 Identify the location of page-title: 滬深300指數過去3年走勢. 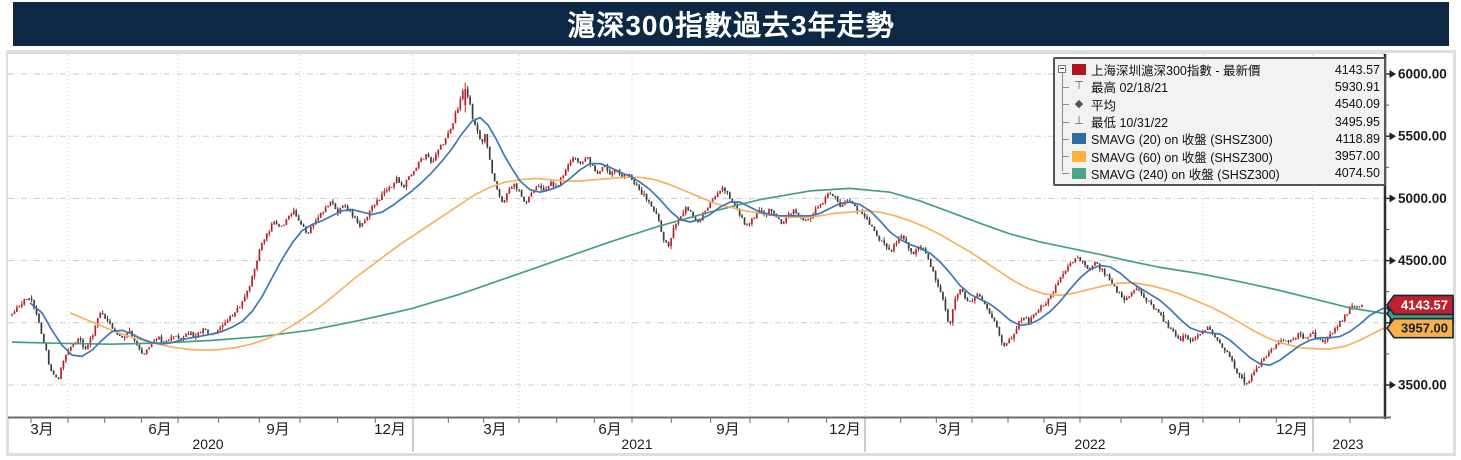
(731, 25).